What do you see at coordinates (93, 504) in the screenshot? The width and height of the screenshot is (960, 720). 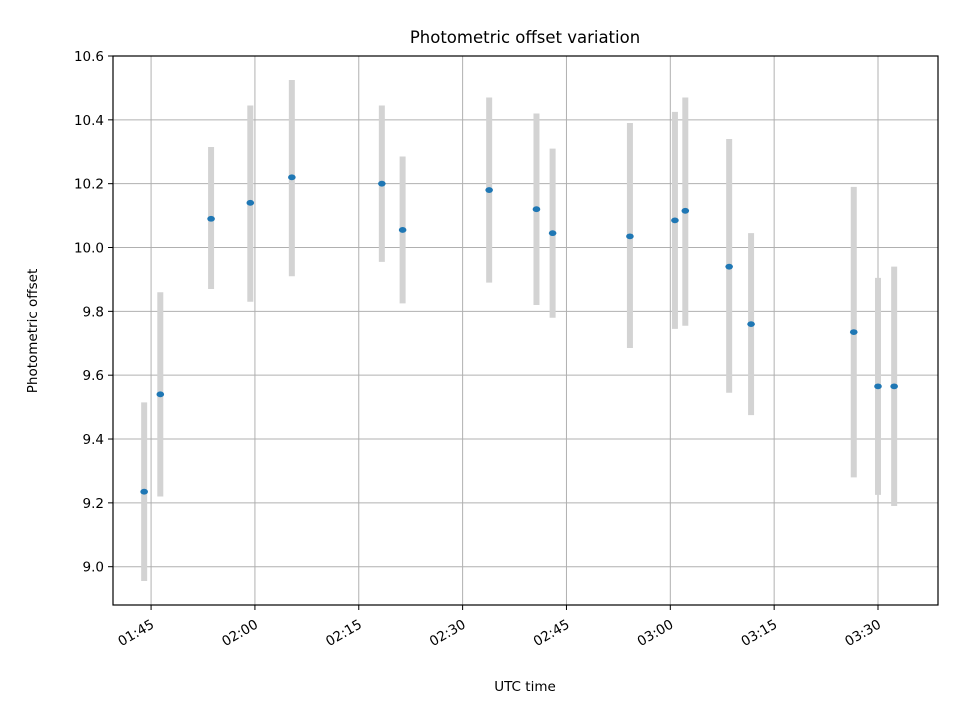 I see `y-tick-label: 9.2` at bounding box center [93, 504].